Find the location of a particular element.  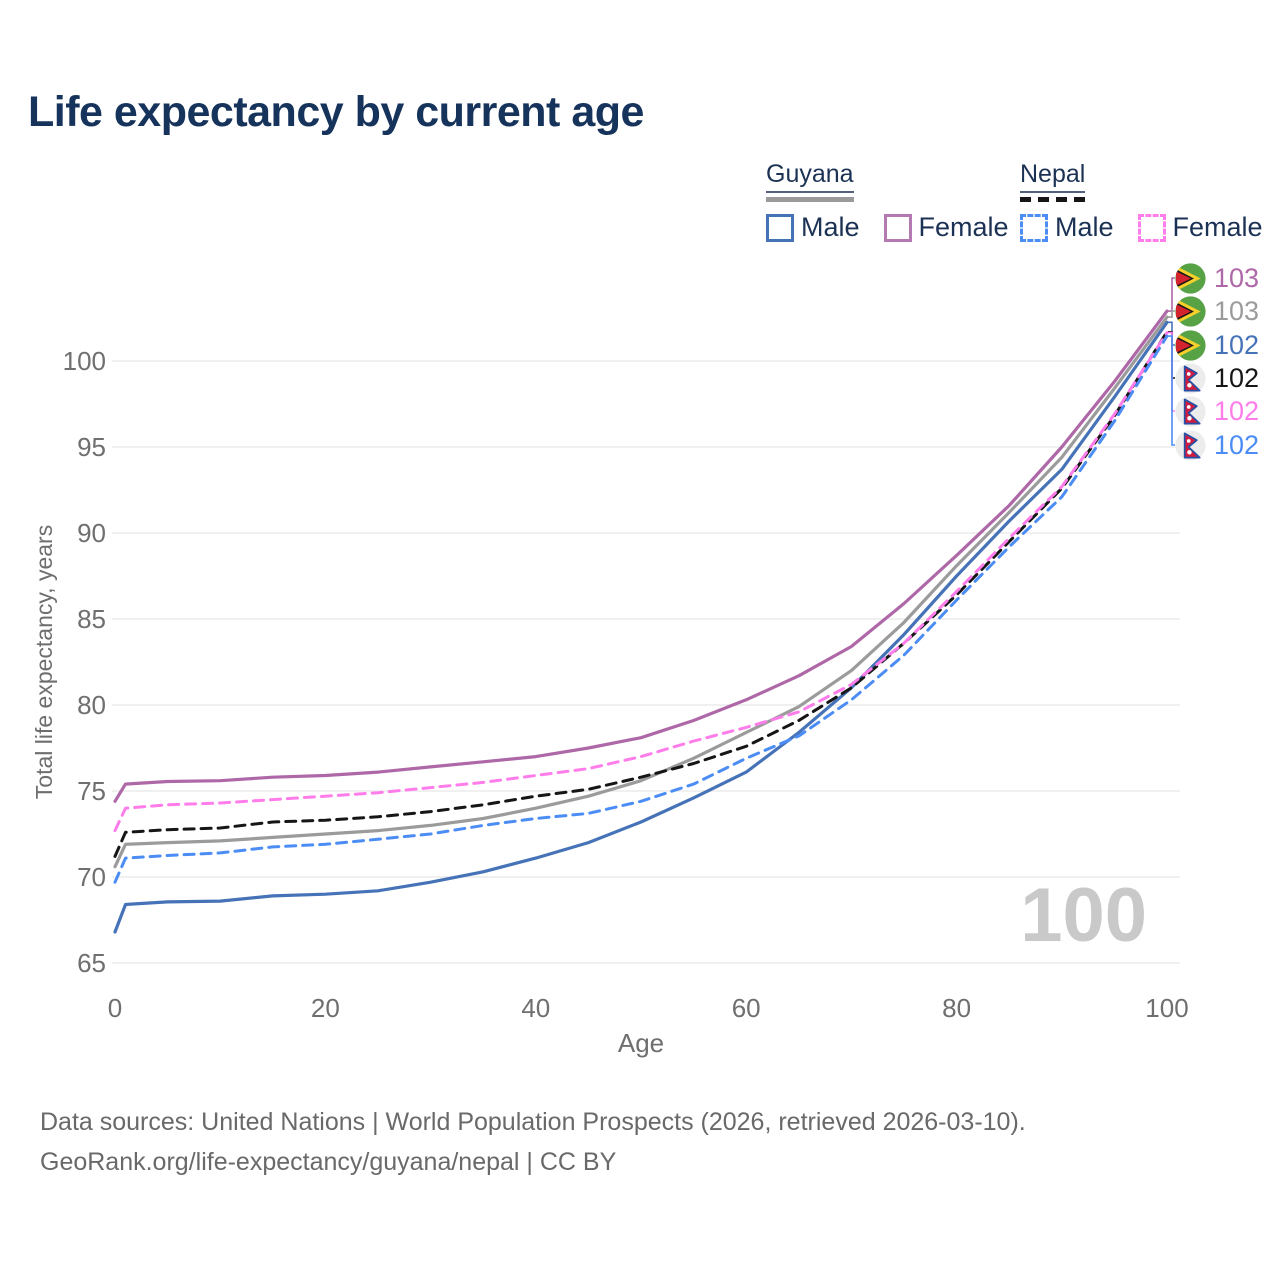

x-tick-label-20: 20 is located at coordinates (325, 1008).